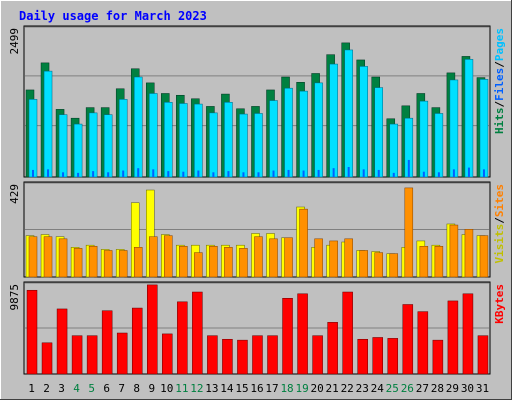 The image size is (512, 400). I want to click on legend-text-hits-files-pages: Hits/Files/Pages, so click(499, 81).